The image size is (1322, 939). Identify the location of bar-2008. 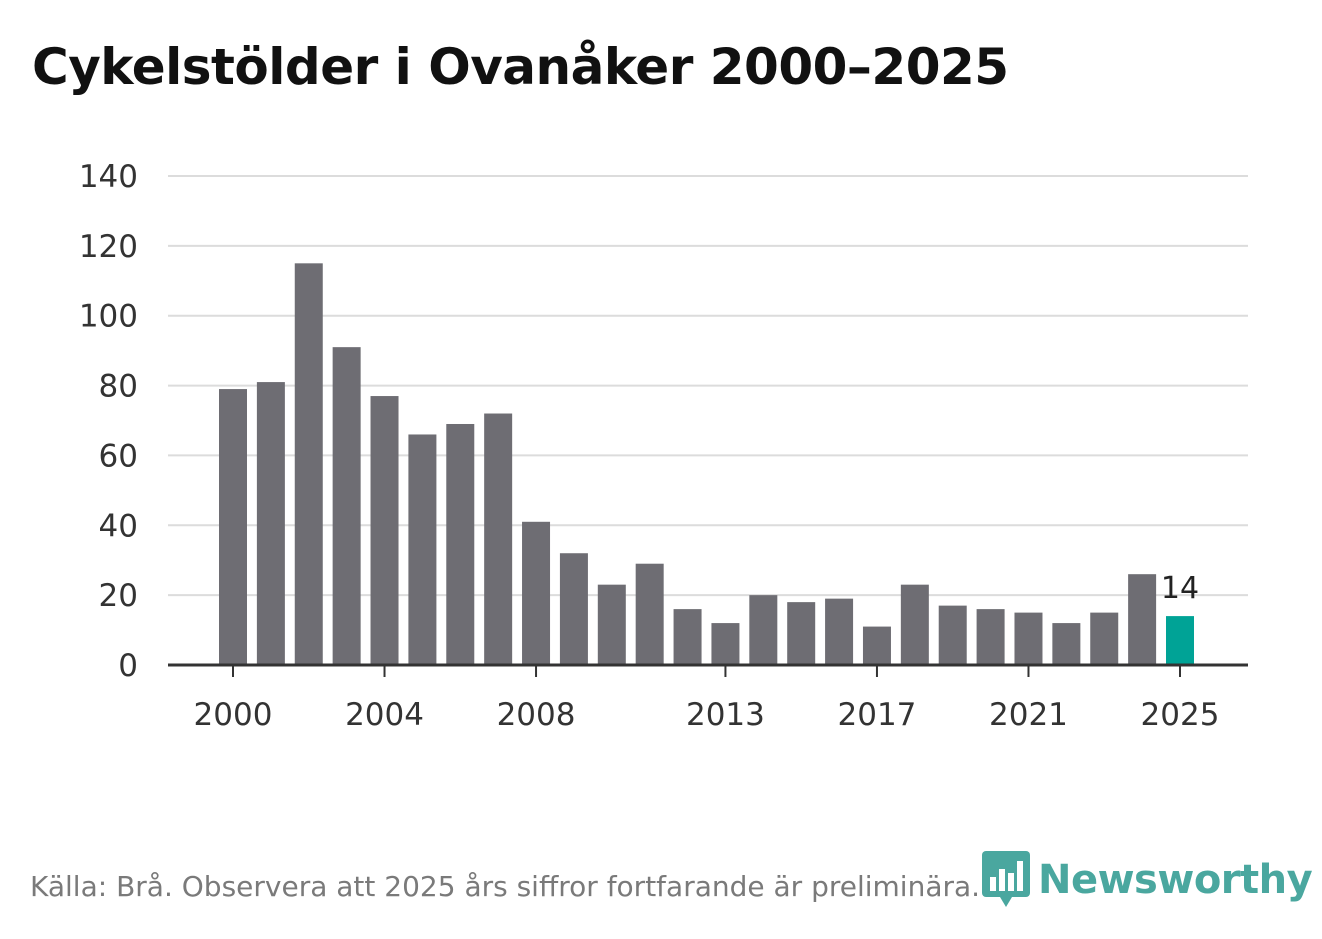
(536, 593).